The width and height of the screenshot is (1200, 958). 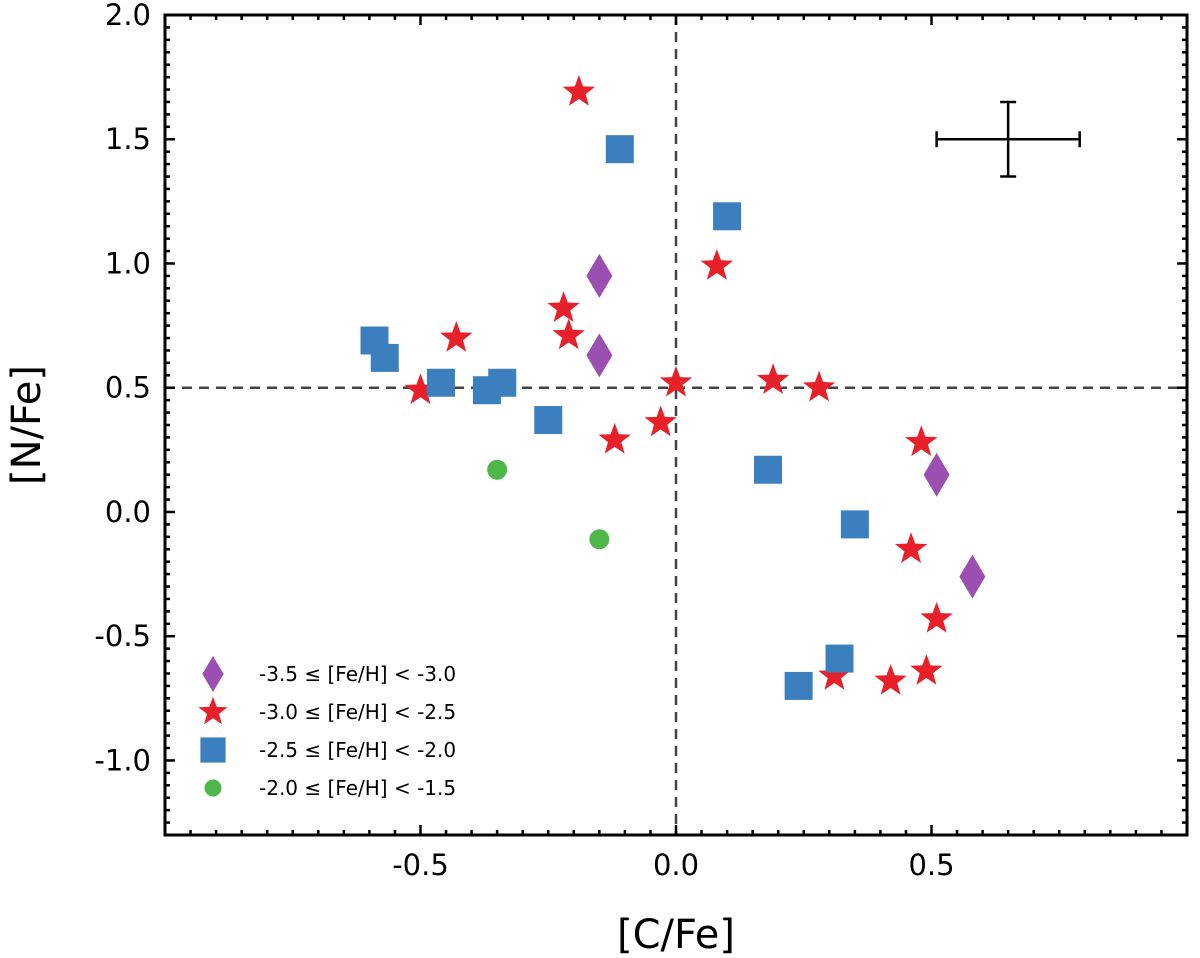 I want to click on x-tick-label: -0.5, so click(x=420, y=865).